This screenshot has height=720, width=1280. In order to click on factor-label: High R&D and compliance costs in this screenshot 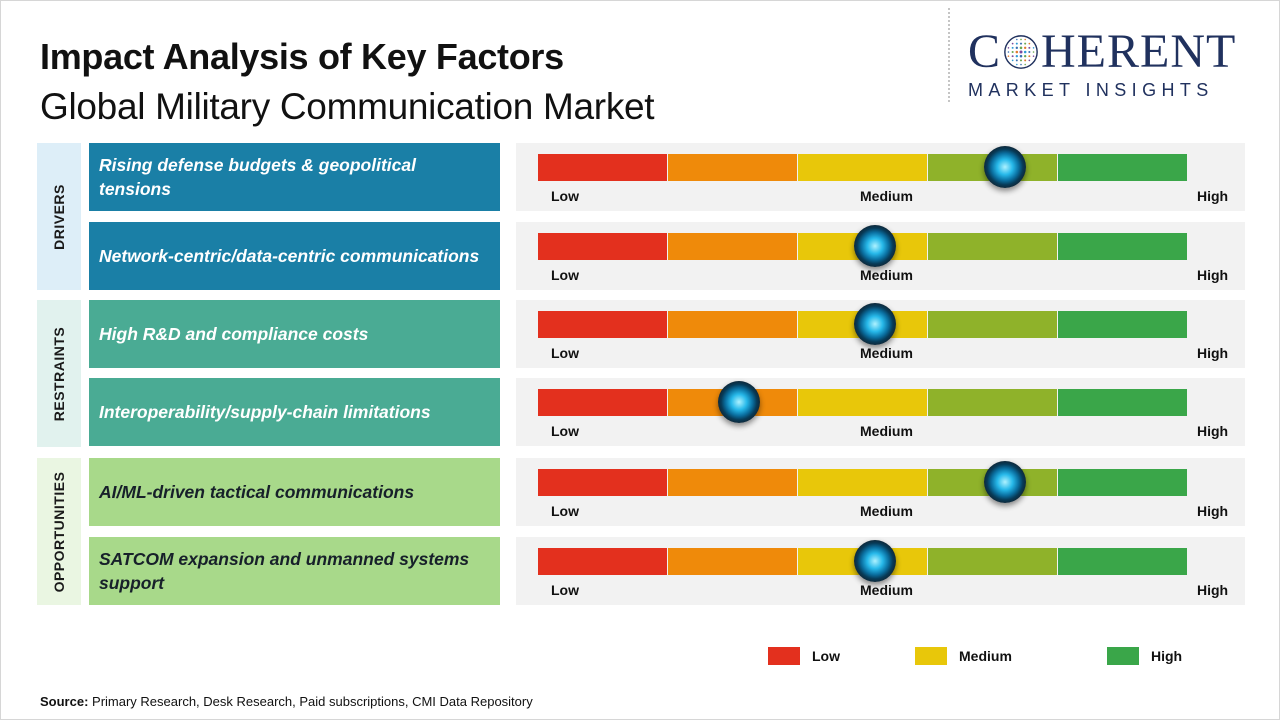, I will do `click(294, 334)`.